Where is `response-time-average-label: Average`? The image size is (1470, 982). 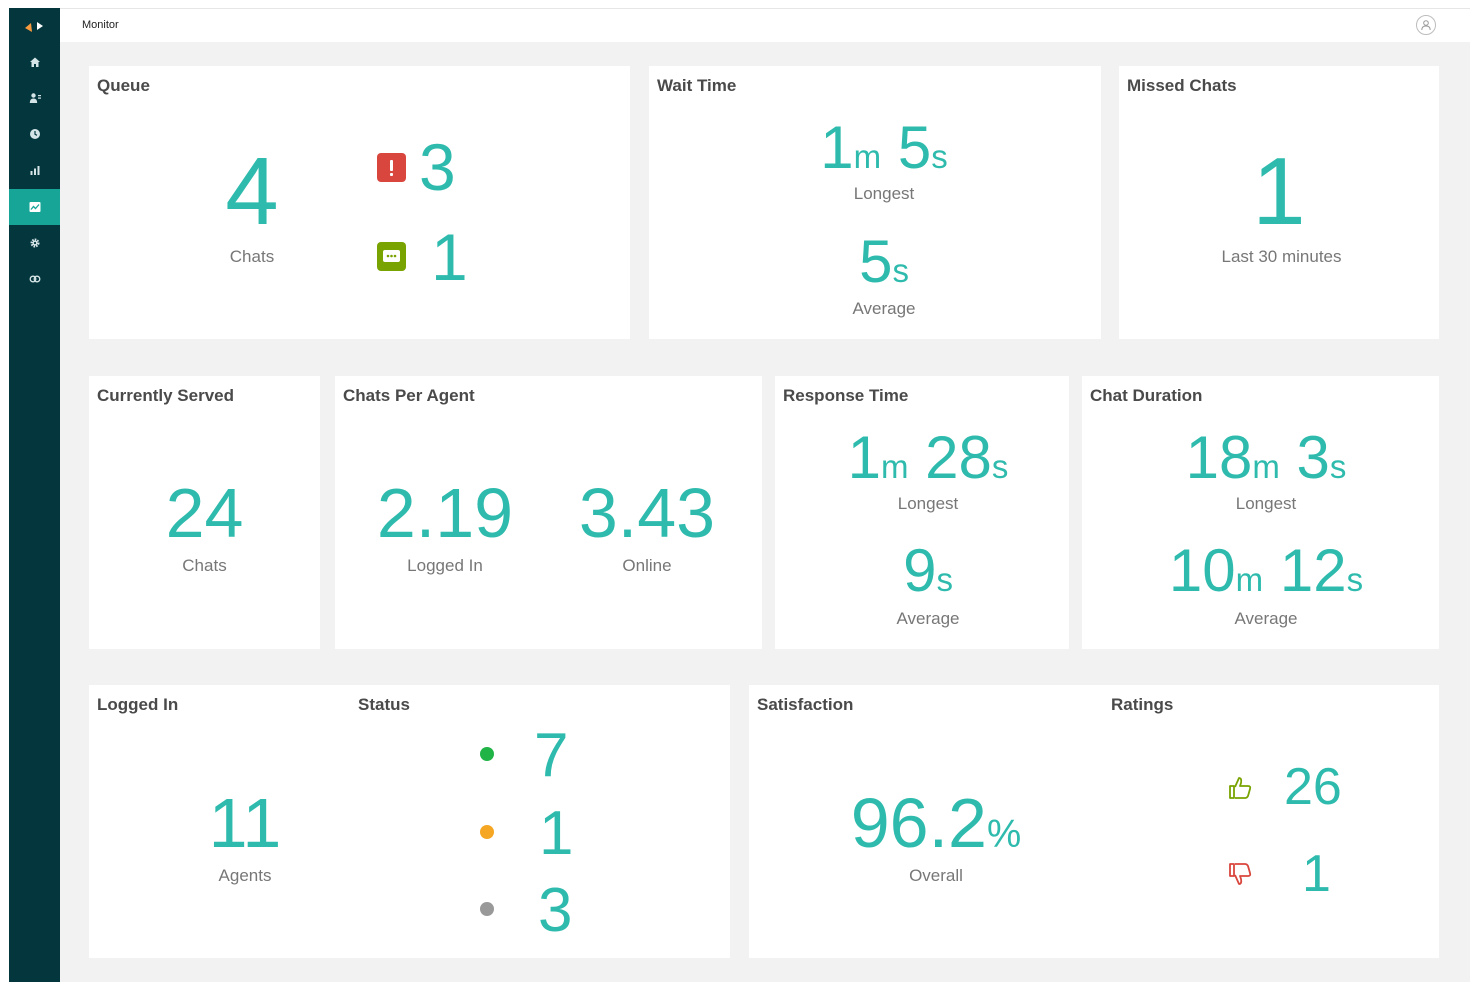 response-time-average-label: Average is located at coordinates (928, 618).